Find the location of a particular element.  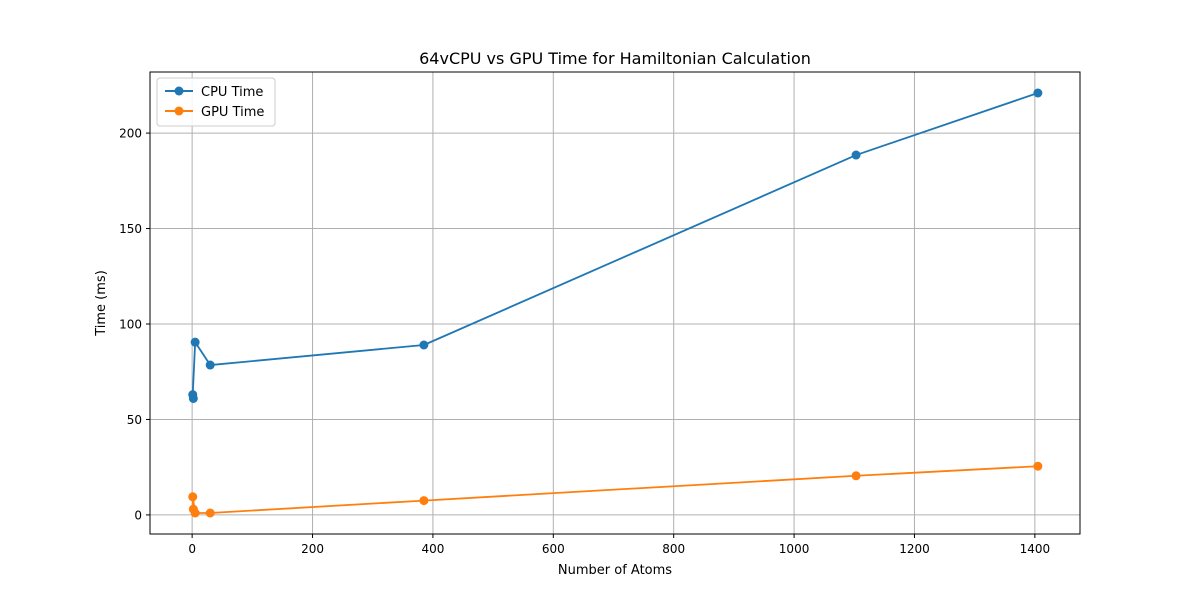

x-tick-label: 800 is located at coordinates (673, 549).